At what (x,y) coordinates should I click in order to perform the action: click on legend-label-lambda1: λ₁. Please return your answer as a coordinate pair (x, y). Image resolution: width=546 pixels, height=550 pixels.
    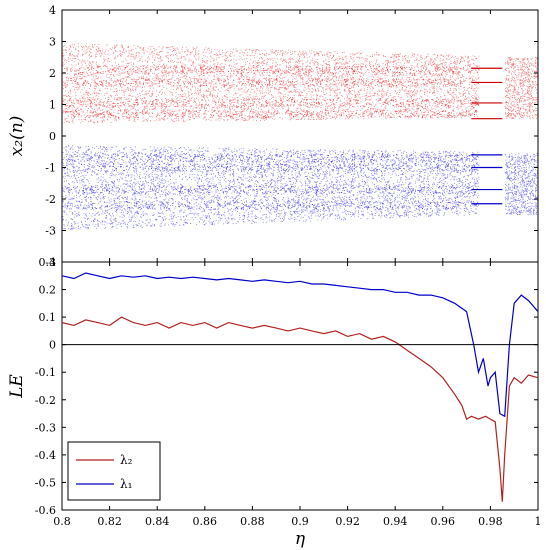
    Looking at the image, I should click on (126, 484).